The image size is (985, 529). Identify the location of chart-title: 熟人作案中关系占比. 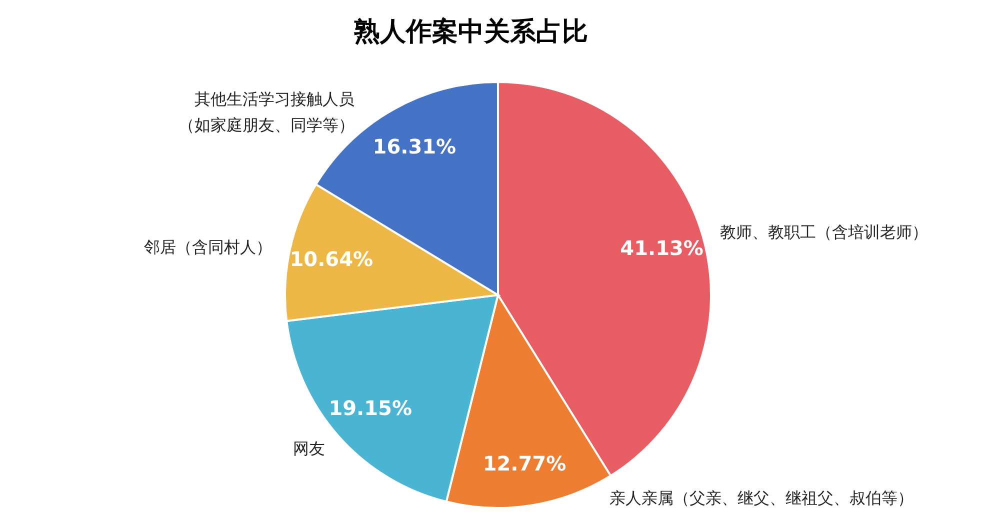
(471, 32).